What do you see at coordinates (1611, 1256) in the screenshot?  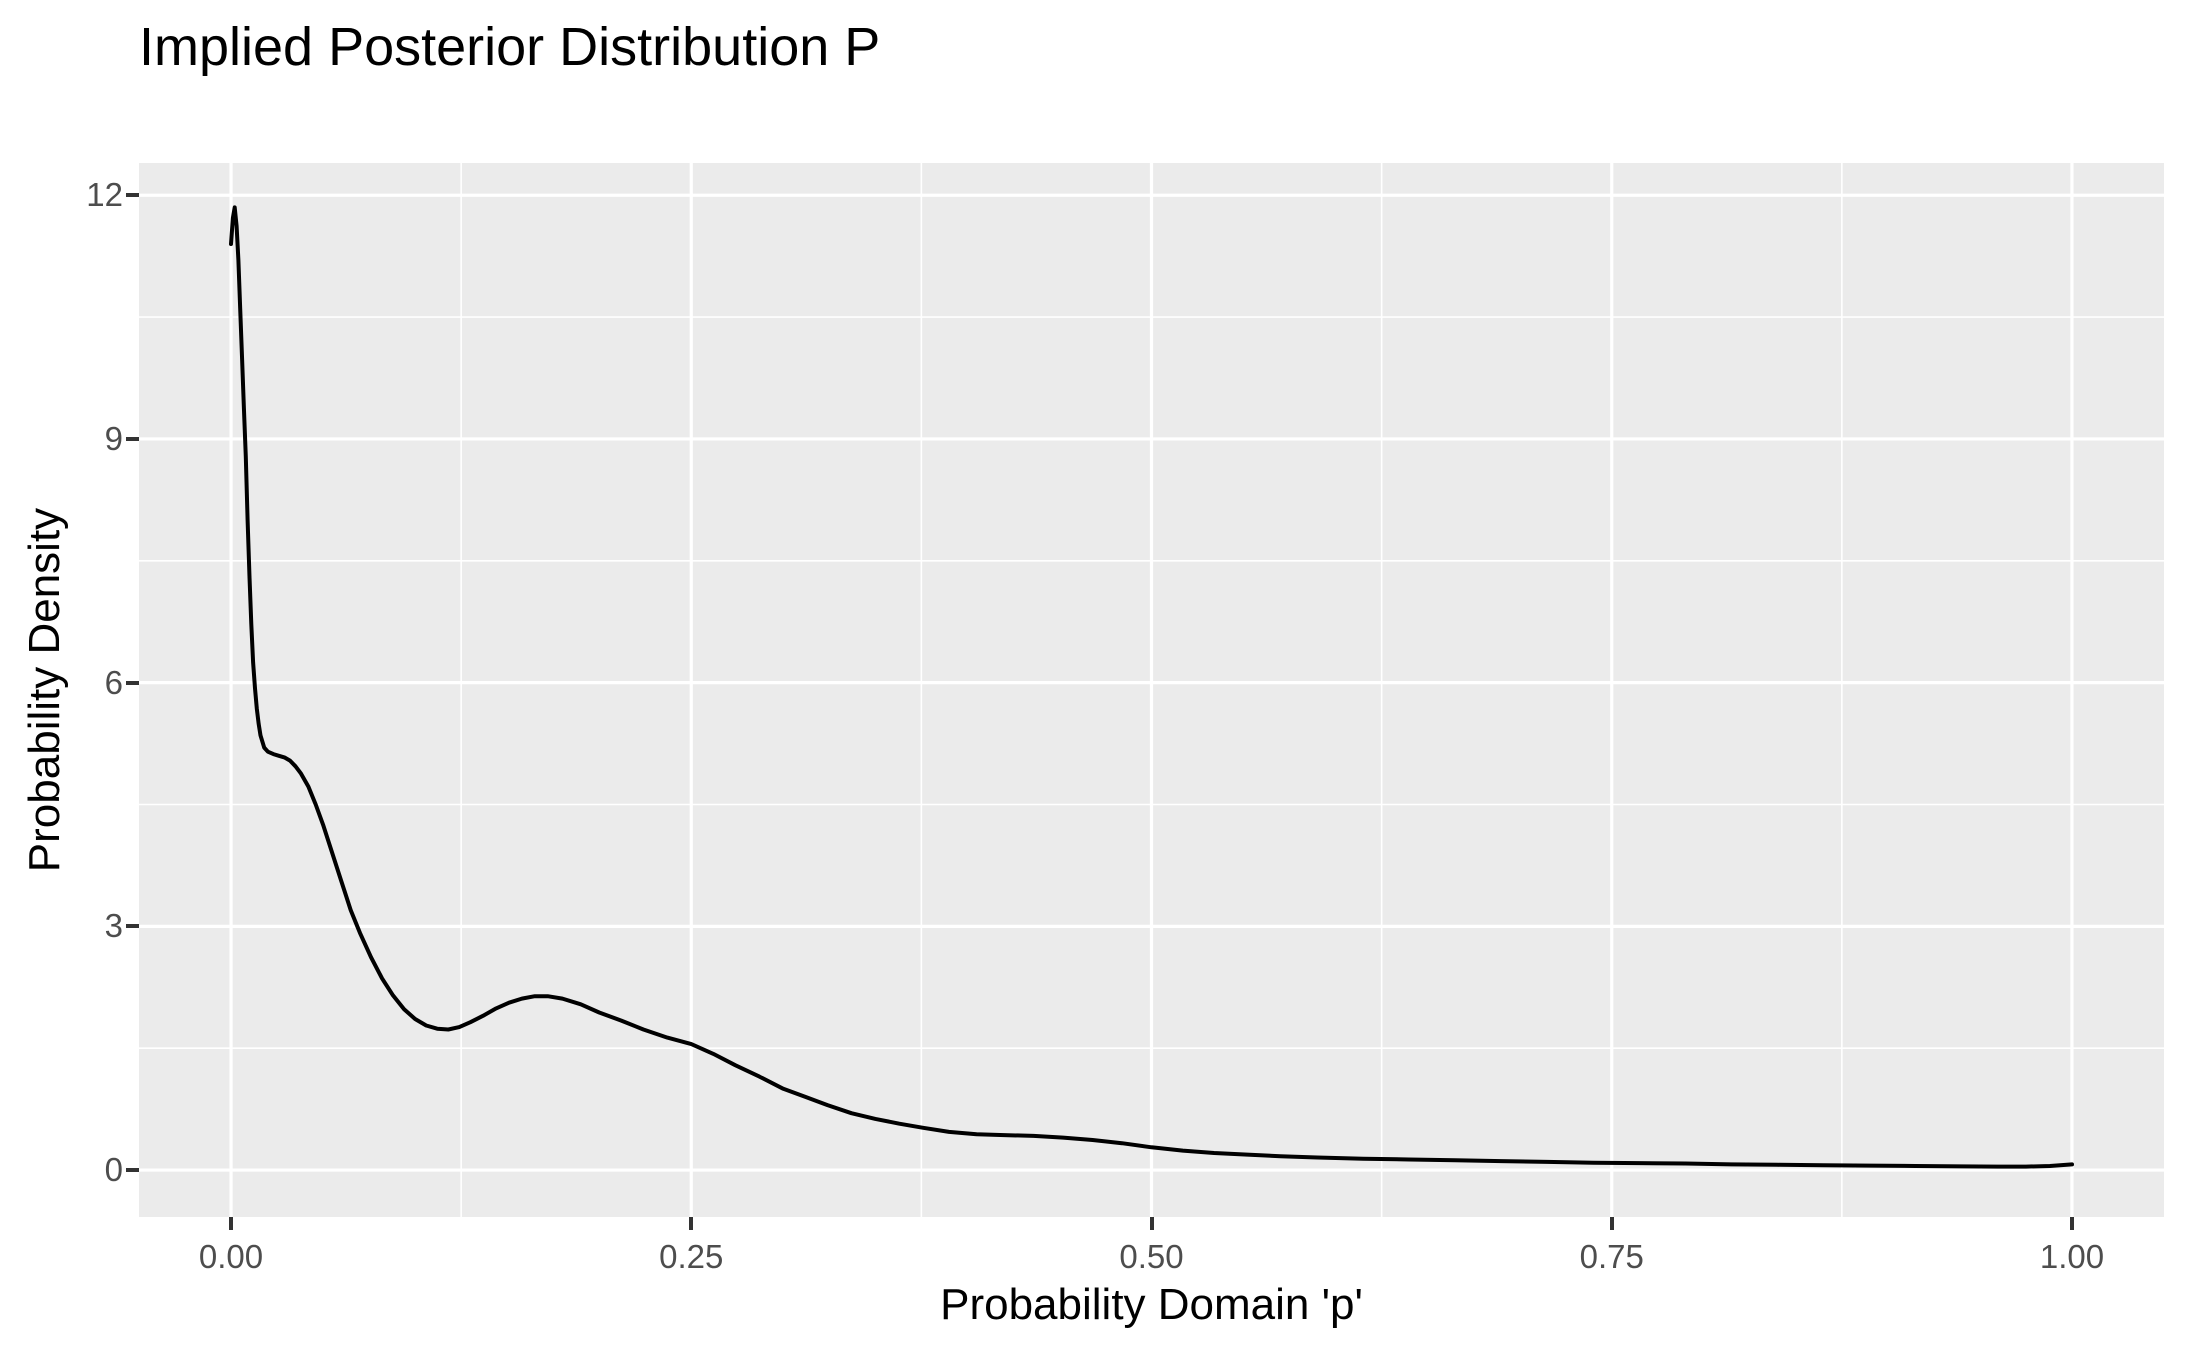 I see `x-tick-label: 0.75` at bounding box center [1611, 1256].